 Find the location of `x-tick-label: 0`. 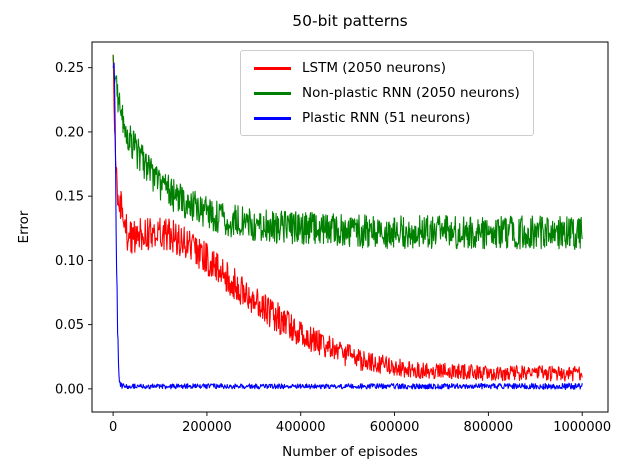

x-tick-label: 0 is located at coordinates (113, 427).